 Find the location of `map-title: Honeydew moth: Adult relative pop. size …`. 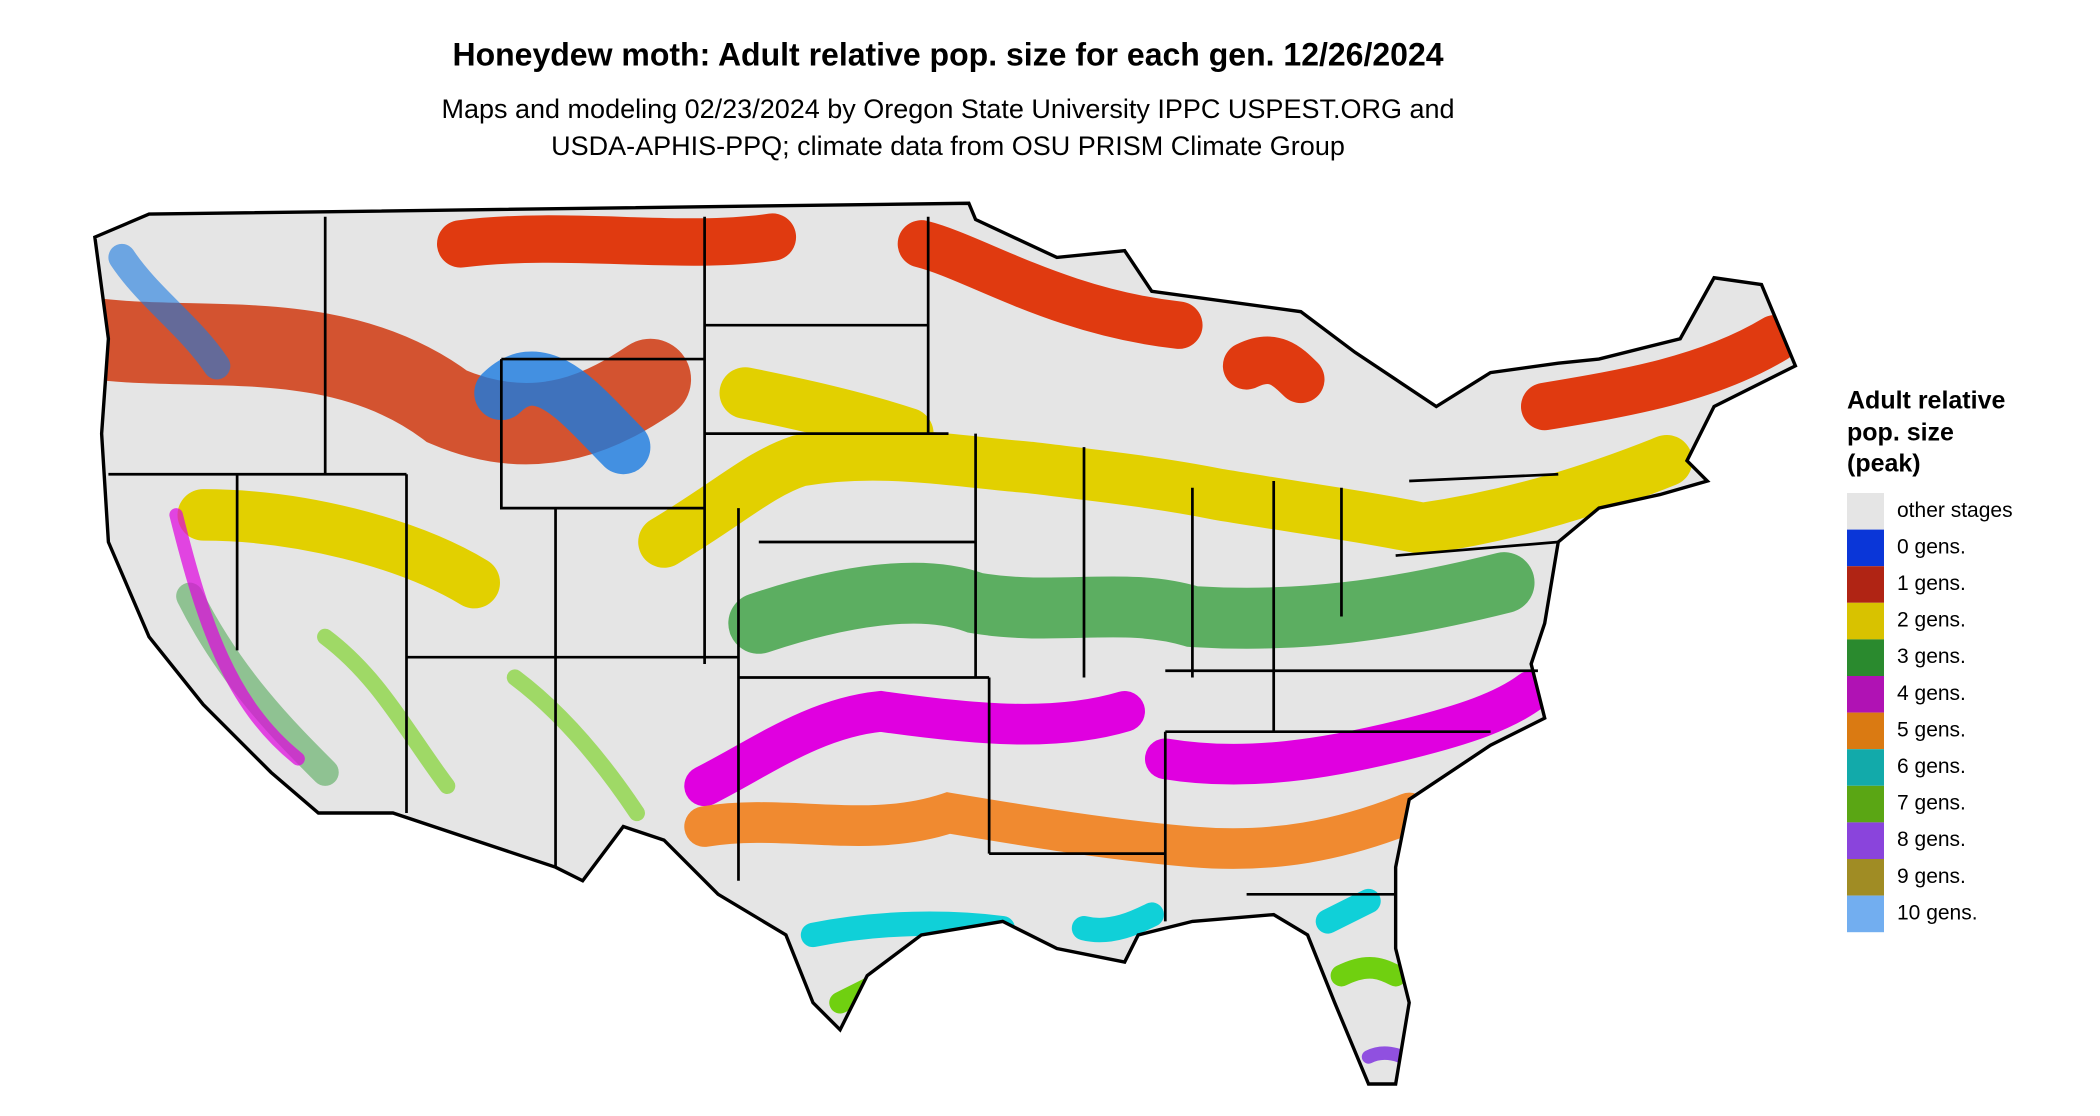

map-title: Honeydew moth: Adult relative pop. size … is located at coordinates (947, 54).